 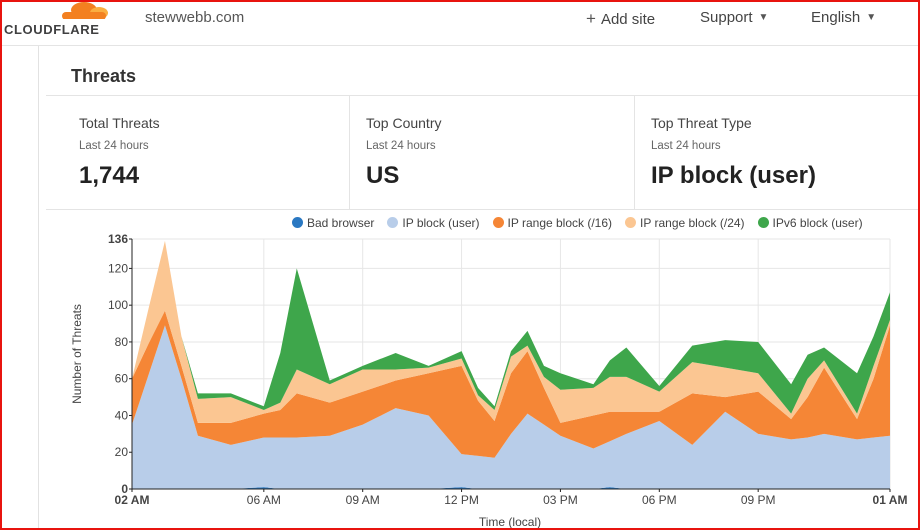 I want to click on y-axis-title: Number of Threats, so click(x=77, y=354).